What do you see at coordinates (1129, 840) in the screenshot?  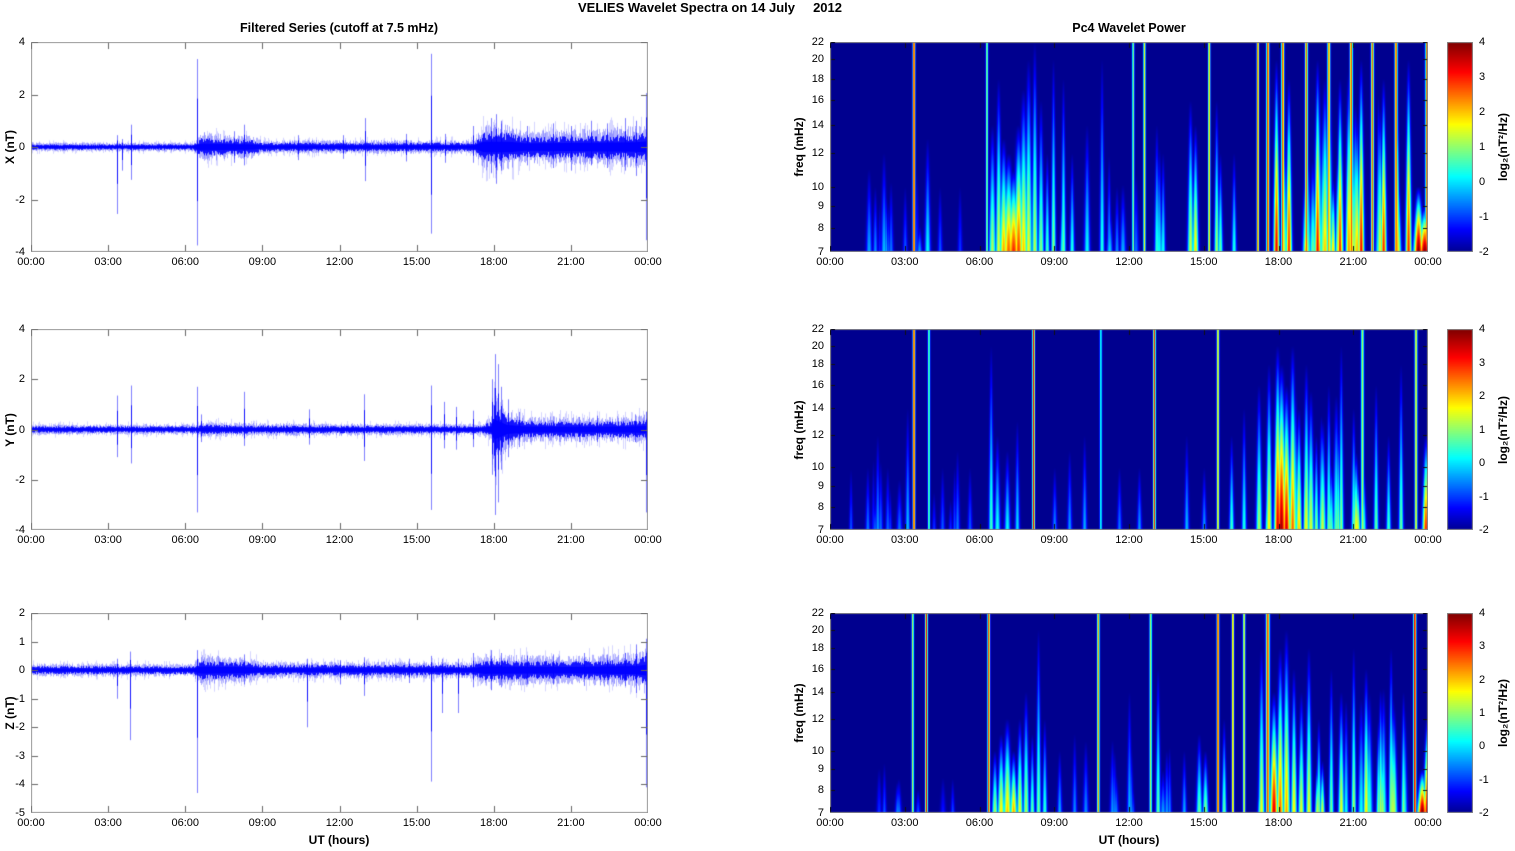 I see `x-axis-label-right: UT (hours)` at bounding box center [1129, 840].